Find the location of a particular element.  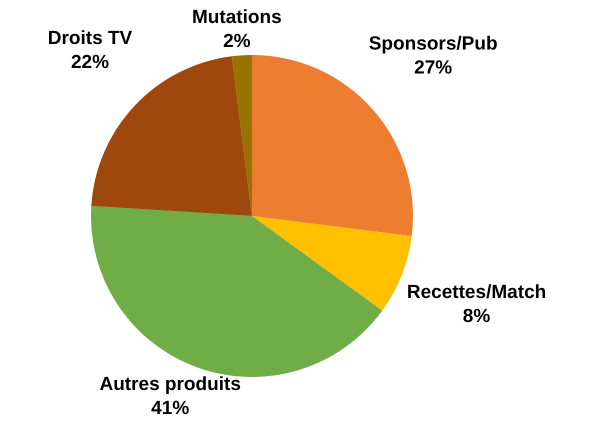

slice-label: Autres produits is located at coordinates (170, 385).